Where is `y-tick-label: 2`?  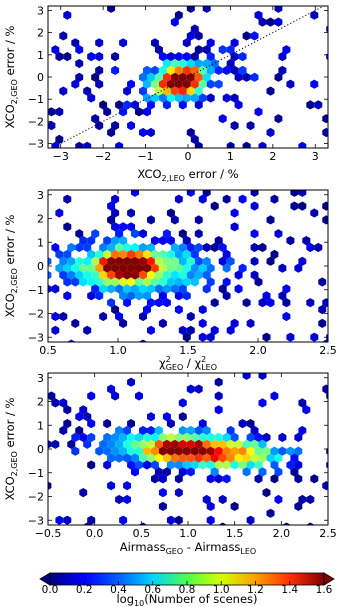
y-tick-label: 2 is located at coordinates (40, 33).